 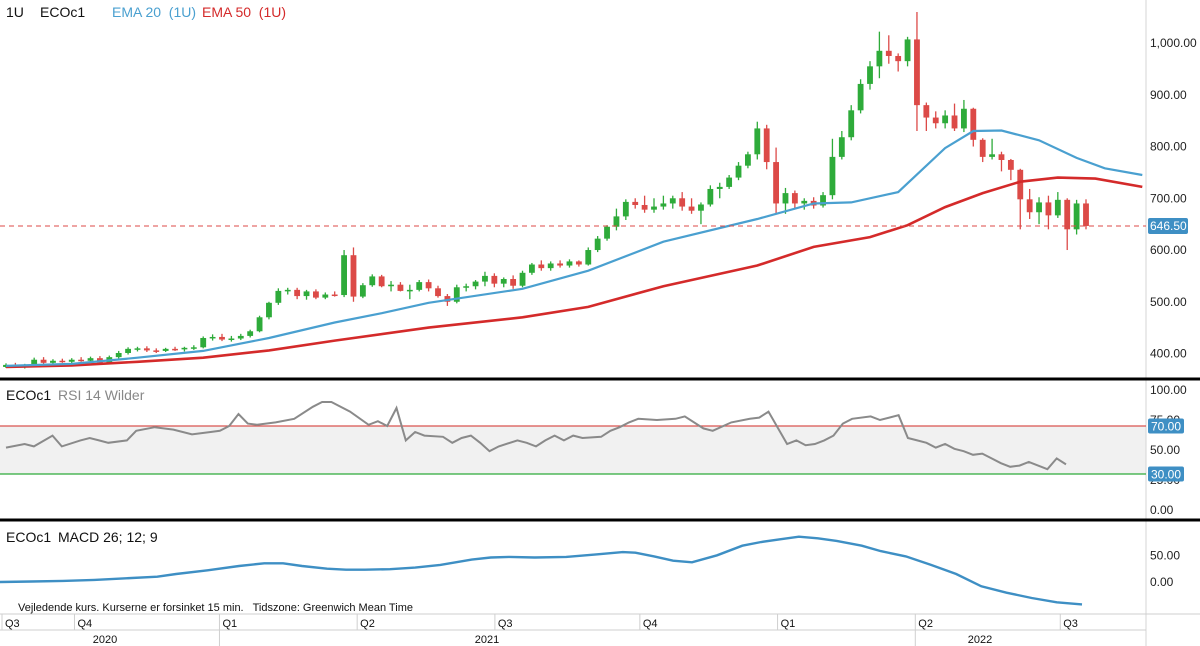 I want to click on macd-y-axis: 50.00 0.00, so click(x=1165, y=568).